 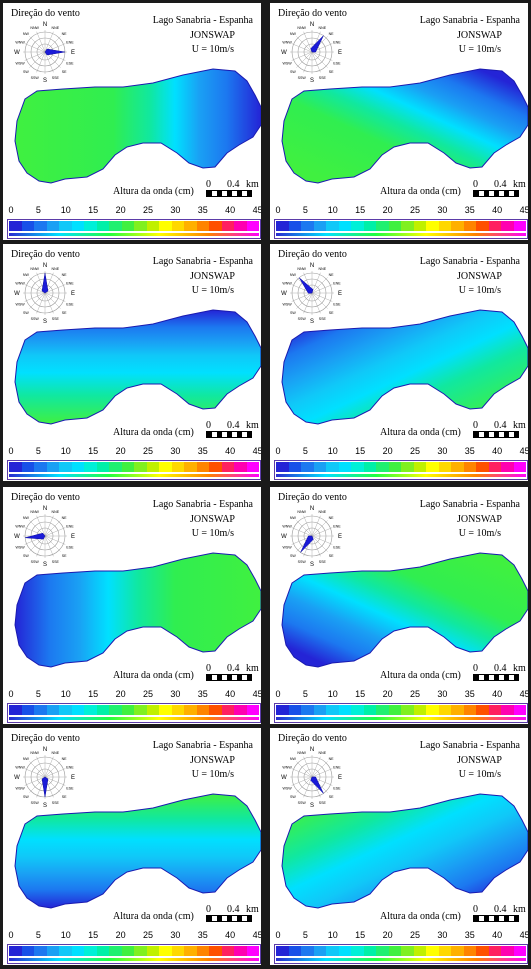 What do you see at coordinates (34, 512) in the screenshot?
I see `rose-label-nnw: NNW` at bounding box center [34, 512].